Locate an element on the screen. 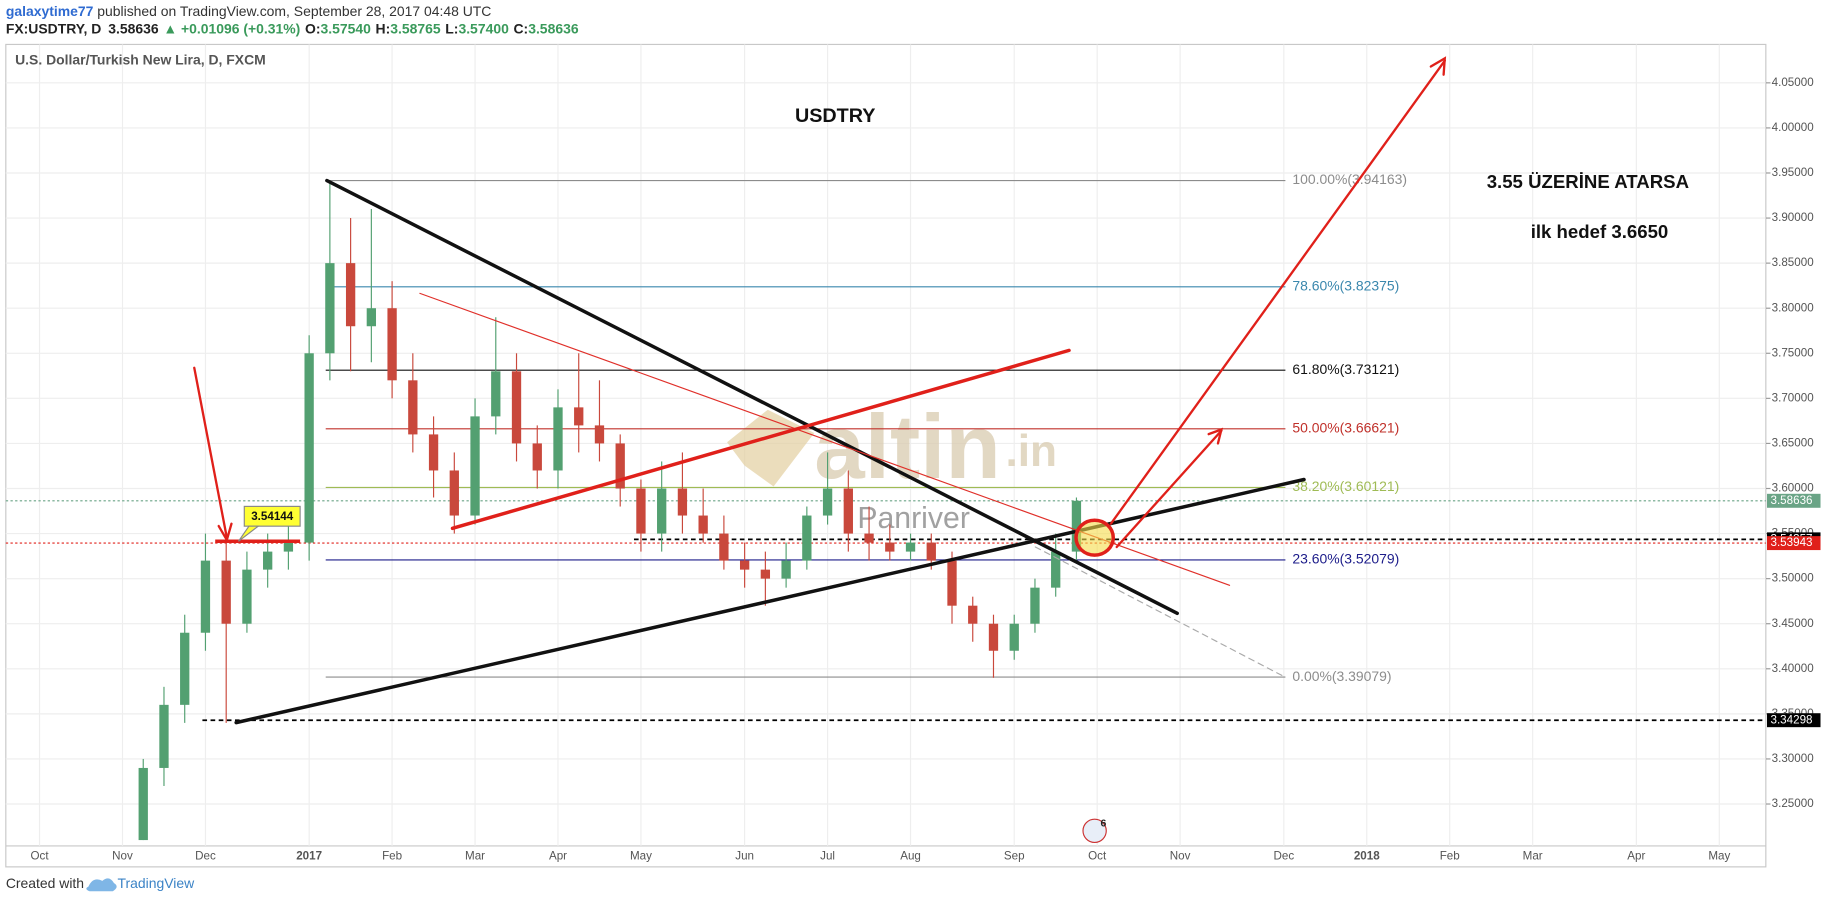 This screenshot has height=902, width=1824. event-count: 6 is located at coordinates (1103, 824).